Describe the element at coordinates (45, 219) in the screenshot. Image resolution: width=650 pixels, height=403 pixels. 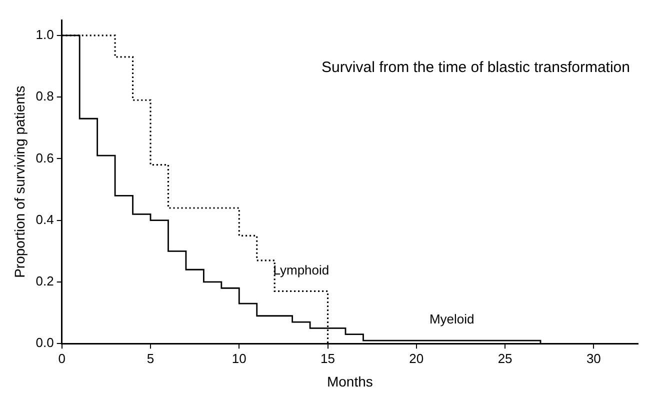
I see `y-tick-label: 0.4` at that location.